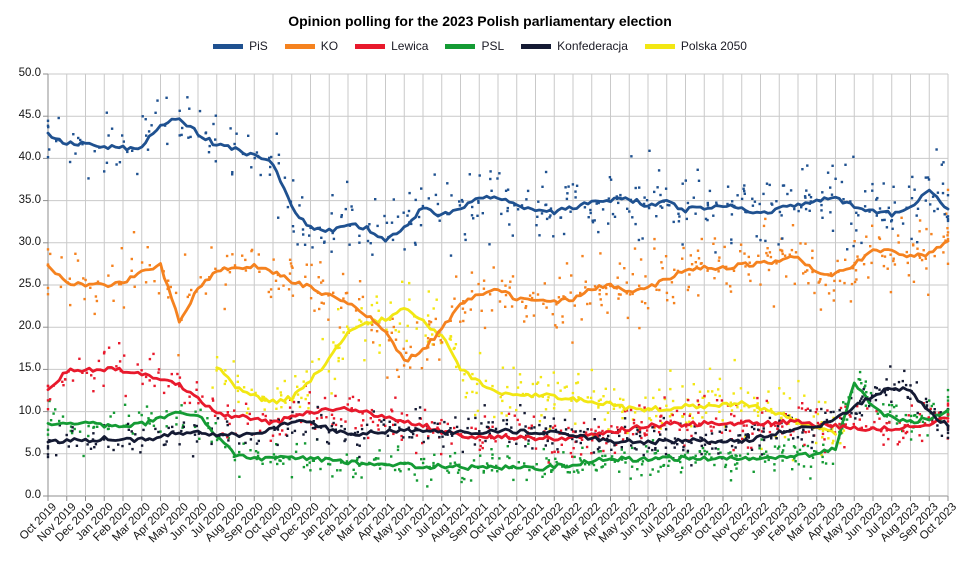 Image resolution: width=960 pixels, height=580 pixels. I want to click on legend-swatch-polska-2050, so click(659, 46).